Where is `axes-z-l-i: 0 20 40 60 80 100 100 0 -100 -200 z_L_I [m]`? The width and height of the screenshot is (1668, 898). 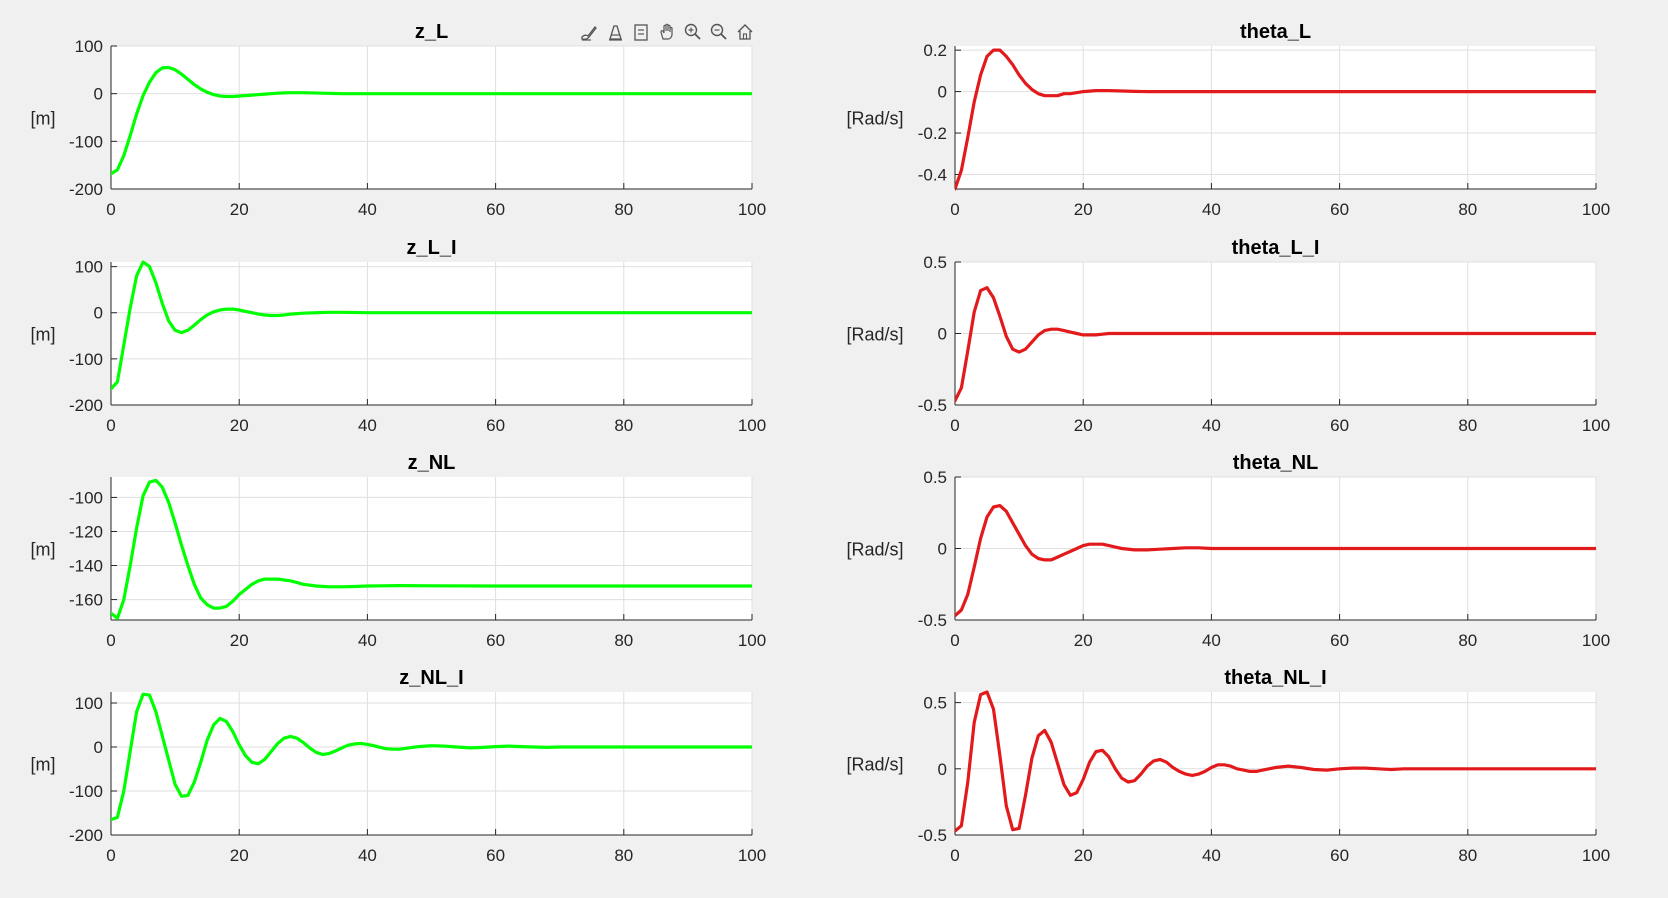 axes-z-l-i: 0 20 40 60 80 100 100 0 -100 -200 z_L_I [m] is located at coordinates (399, 336).